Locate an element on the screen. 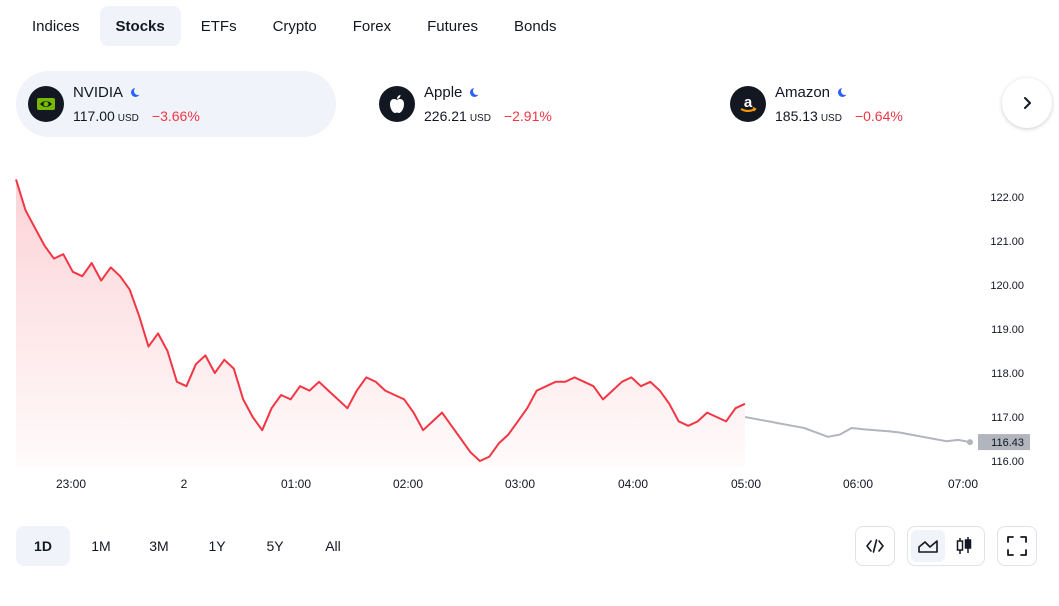 The width and height of the screenshot is (1059, 606). symbol-price: 185.13 is located at coordinates (796, 116).